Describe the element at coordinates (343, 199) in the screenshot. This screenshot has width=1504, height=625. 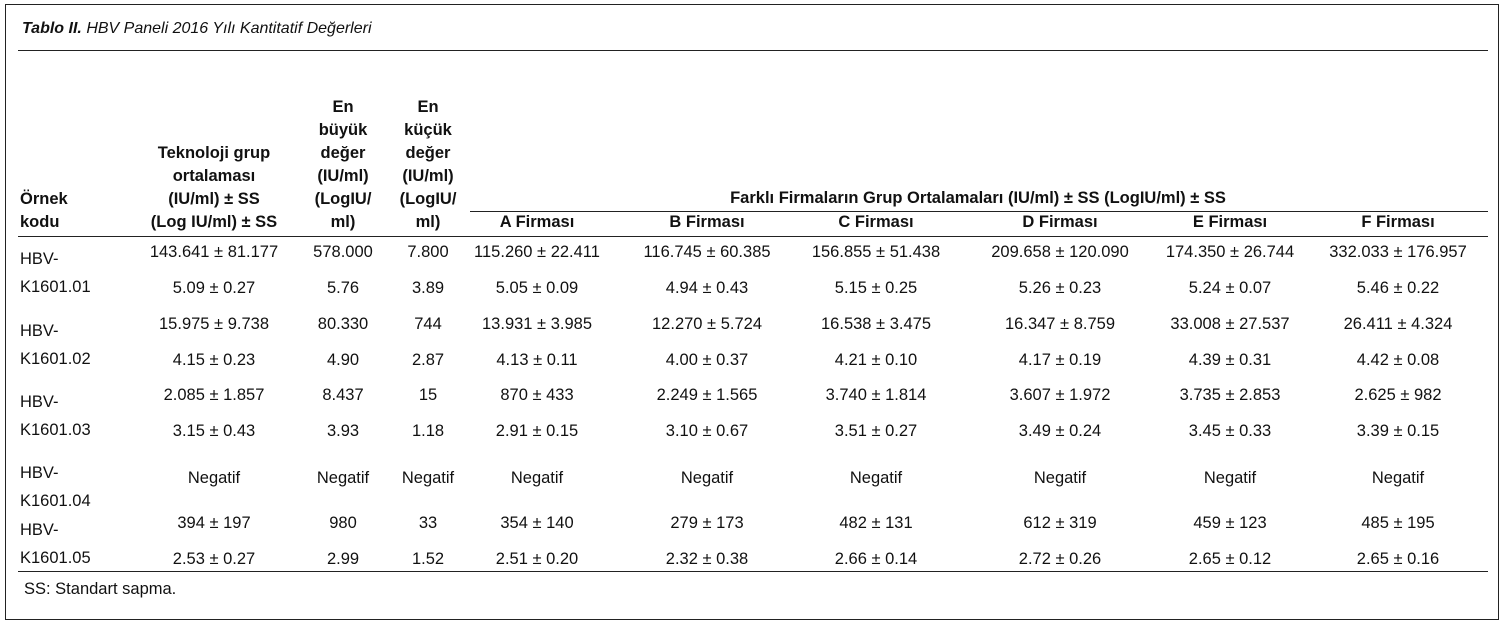
I see `header-max-line: (LogIU/` at that location.